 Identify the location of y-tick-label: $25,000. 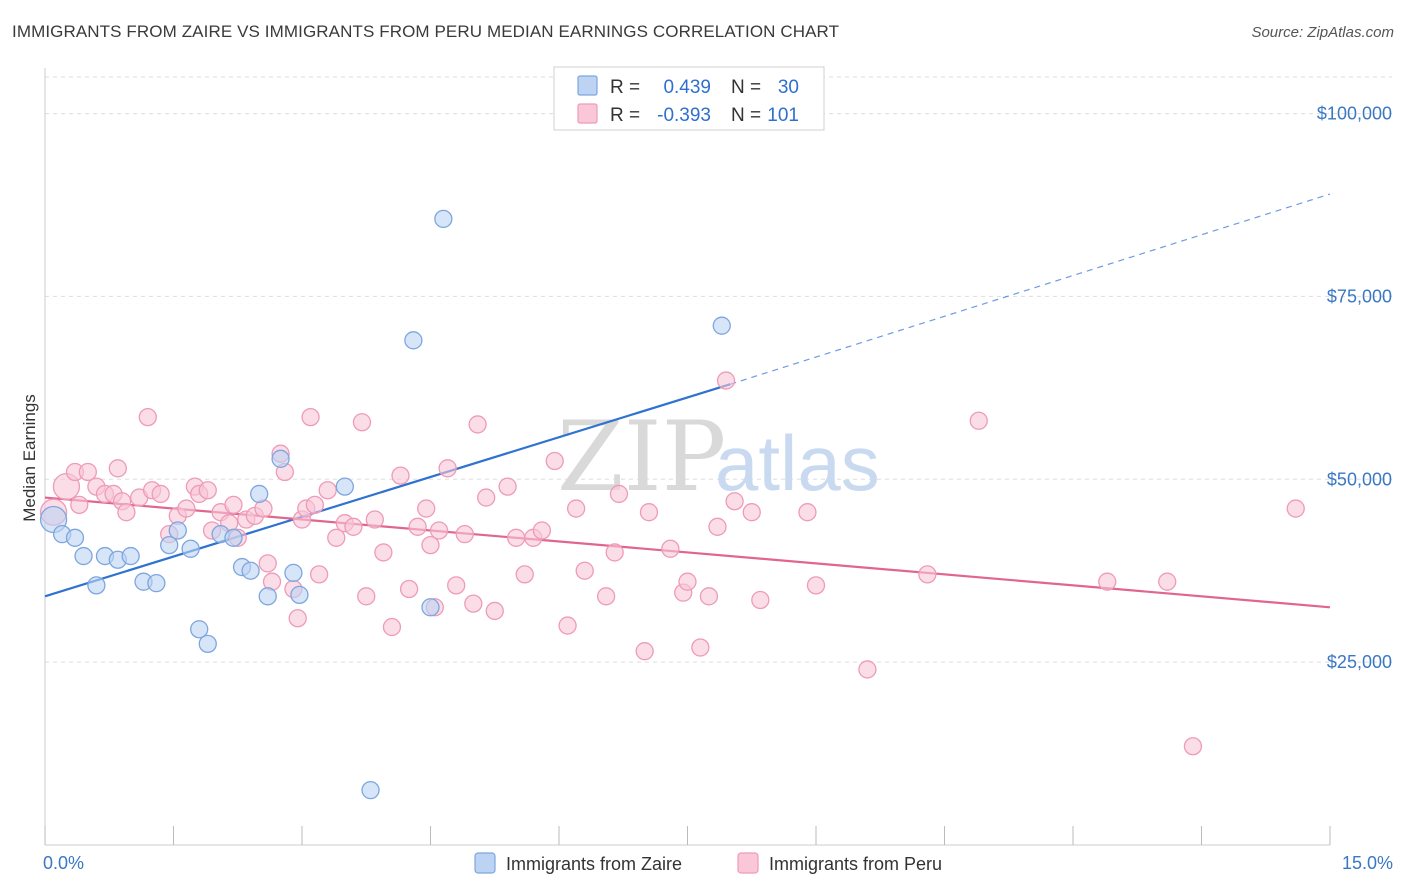
(1359, 662).